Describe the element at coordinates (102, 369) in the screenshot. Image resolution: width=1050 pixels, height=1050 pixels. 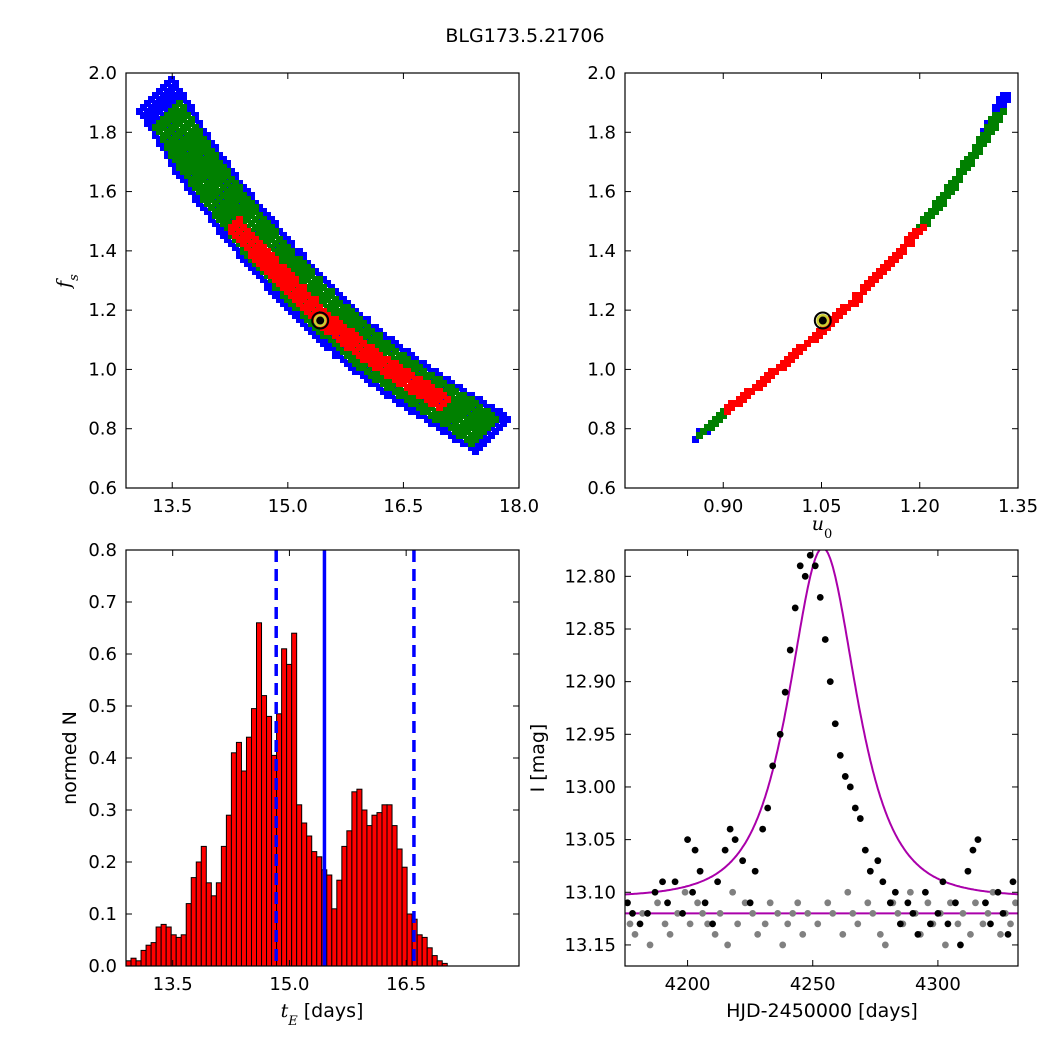
I see `y-tick-label: 1.0` at that location.